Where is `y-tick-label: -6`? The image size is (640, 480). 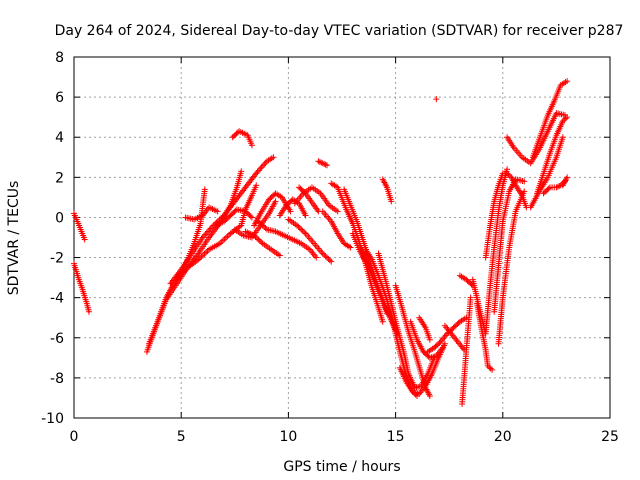 y-tick-label: -6 is located at coordinates (57, 339).